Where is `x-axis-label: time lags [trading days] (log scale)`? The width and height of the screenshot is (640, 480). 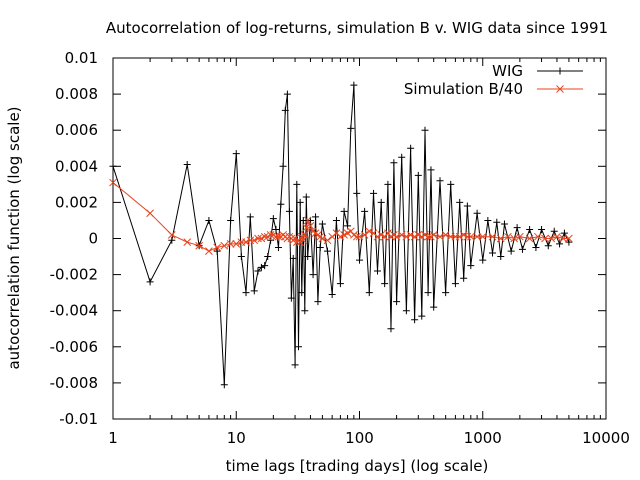
x-axis-label: time lags [trading days] (log scale) is located at coordinates (357, 466).